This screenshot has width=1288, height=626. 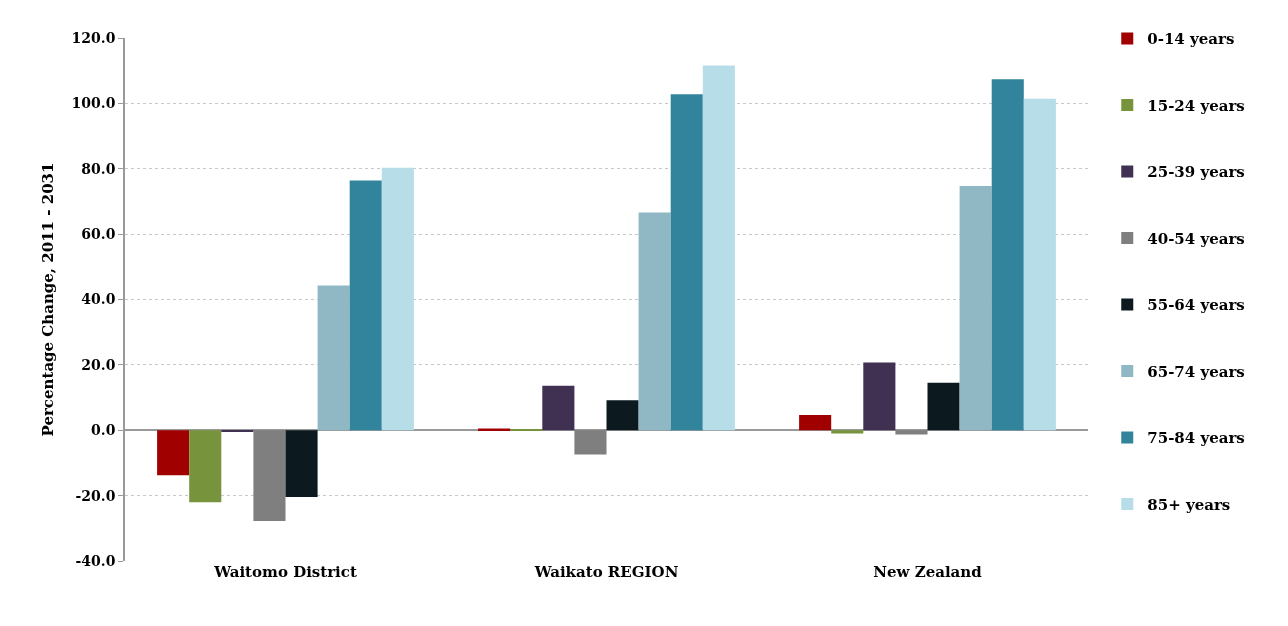 What do you see at coordinates (95, 495) in the screenshot?
I see `y-tick-label: -20.0` at bounding box center [95, 495].